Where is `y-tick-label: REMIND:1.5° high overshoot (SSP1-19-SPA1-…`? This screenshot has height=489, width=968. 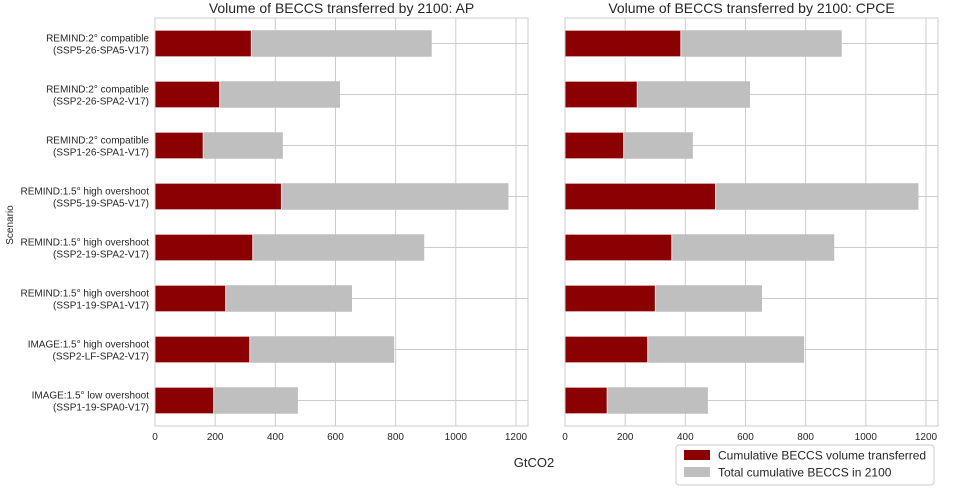 y-tick-label: REMIND:1.5° high overshoot (SSP1-19-SPA1-… is located at coordinates (84, 300).